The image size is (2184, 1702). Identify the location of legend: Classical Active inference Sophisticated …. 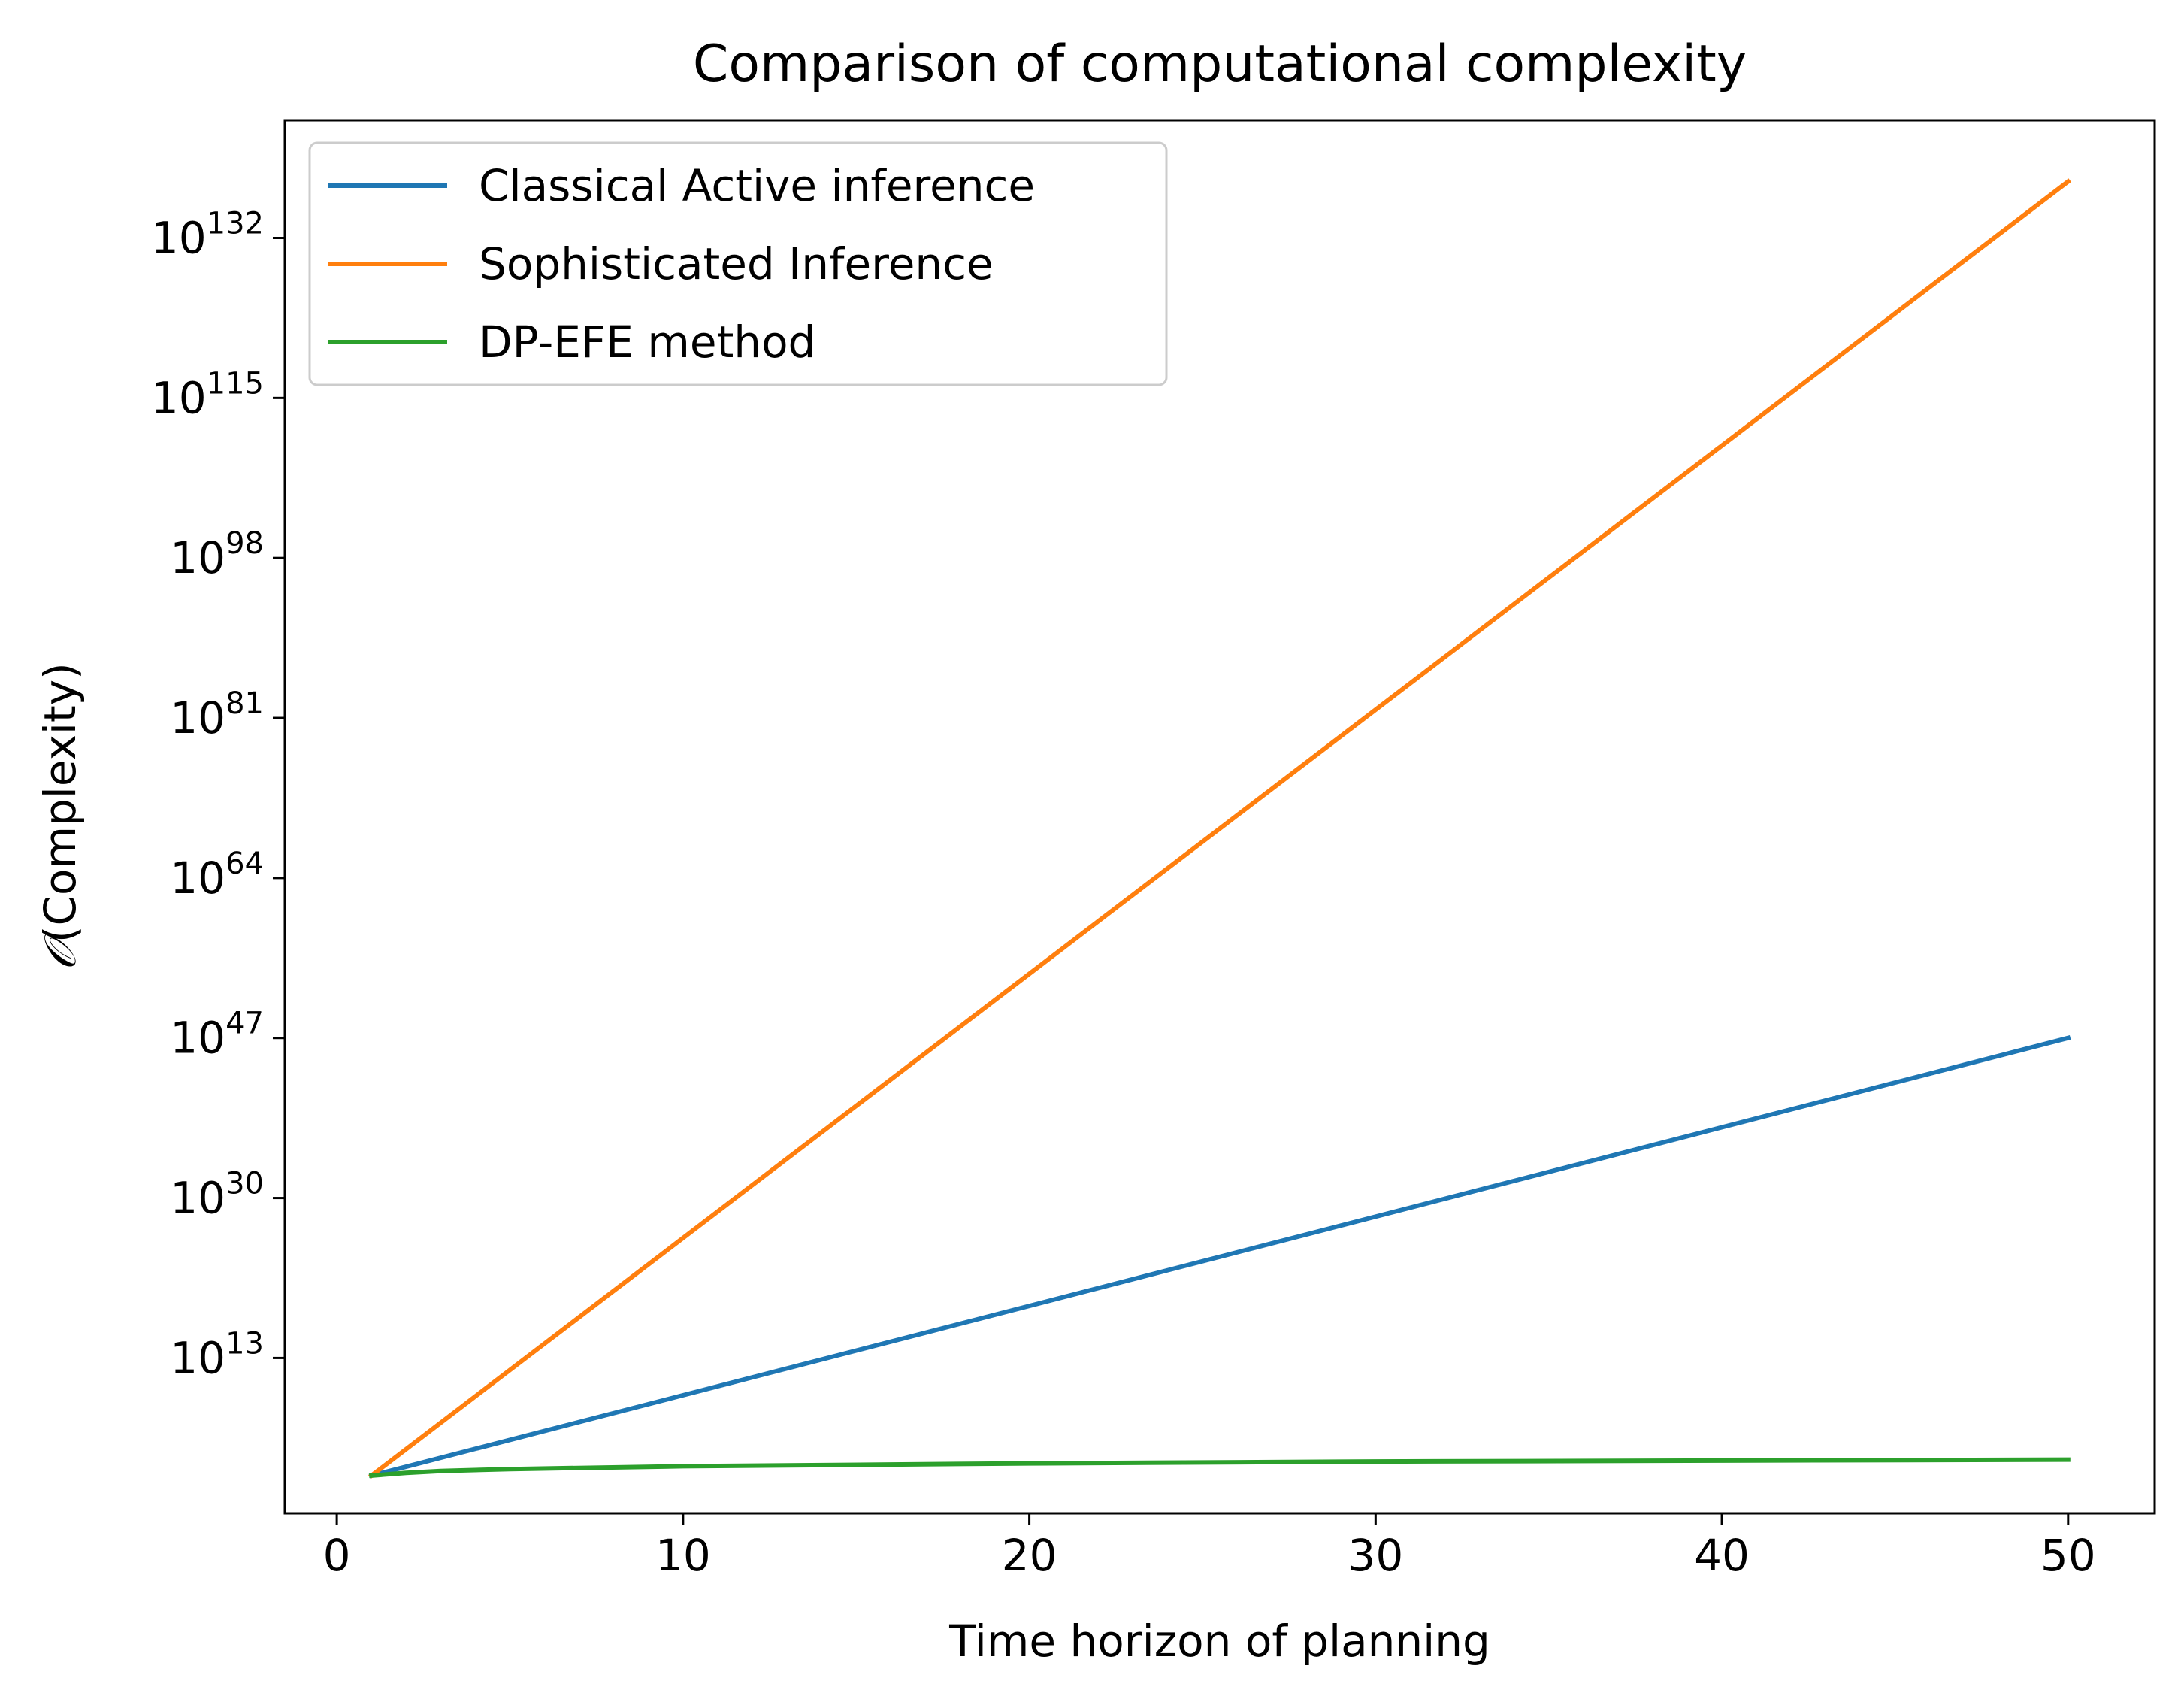
(738, 263).